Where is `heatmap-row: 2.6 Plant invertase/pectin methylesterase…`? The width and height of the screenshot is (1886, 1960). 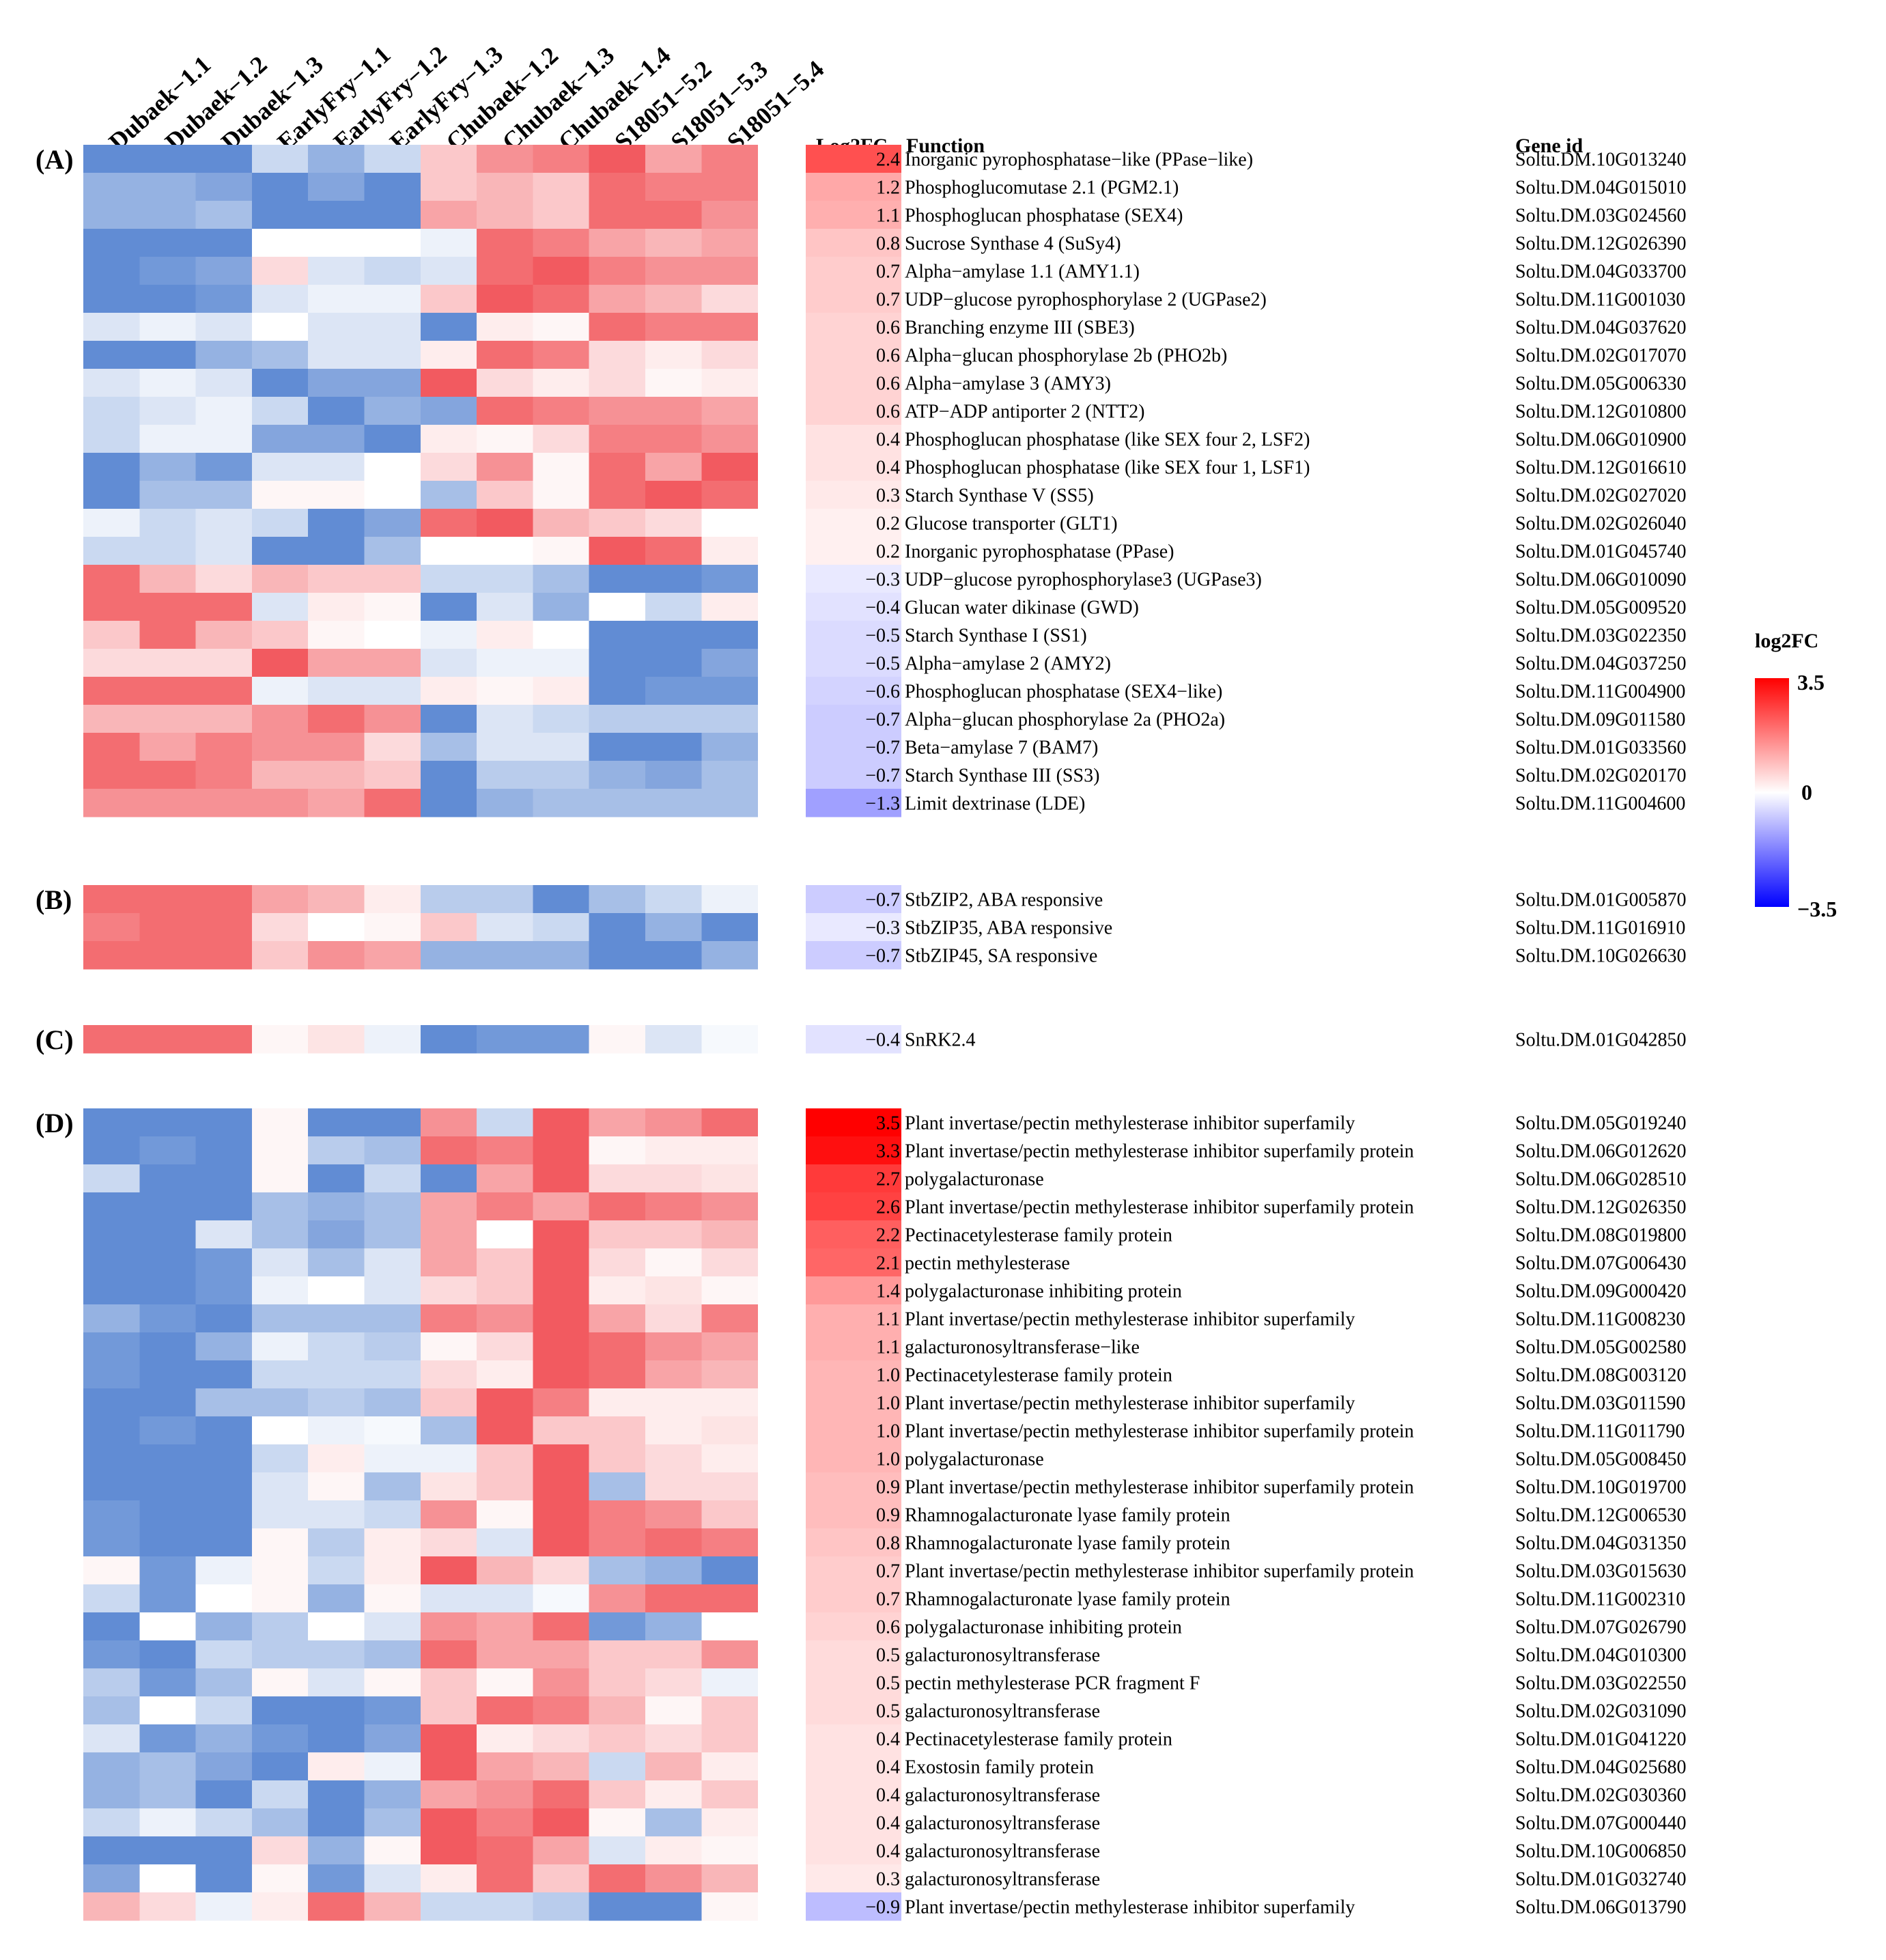
heatmap-row: 2.6 Plant invertase/pectin methylesterase… is located at coordinates (884, 1206).